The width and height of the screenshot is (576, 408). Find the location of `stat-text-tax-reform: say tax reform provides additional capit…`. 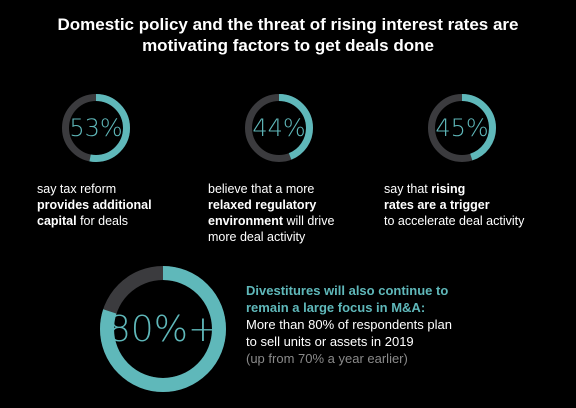

stat-text-tax-reform: say tax reform provides additional capit… is located at coordinates (94, 205).